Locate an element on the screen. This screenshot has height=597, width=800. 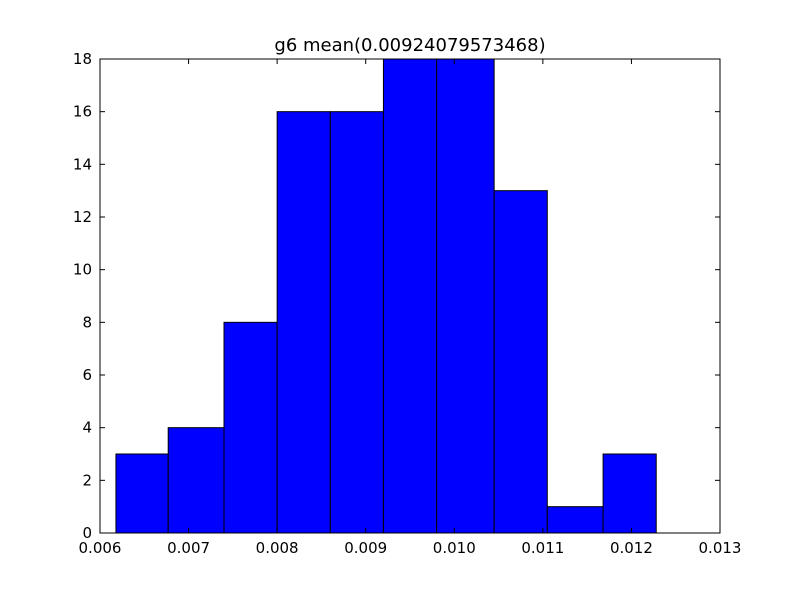
y-tick-label: 8 is located at coordinates (87, 322).